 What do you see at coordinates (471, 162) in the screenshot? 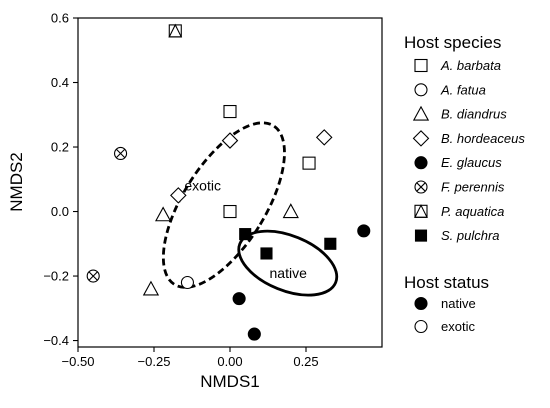
I see `legend-label: E. glaucus` at bounding box center [471, 162].